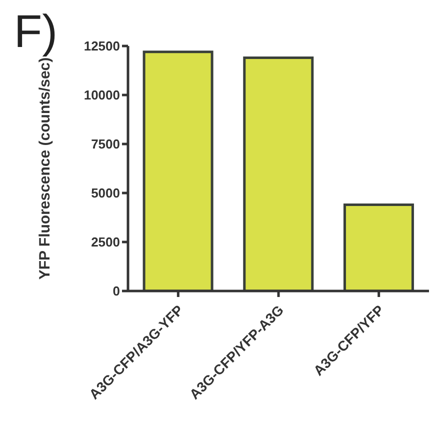 This screenshot has height=431, width=433. Describe the element at coordinates (102, 46) in the screenshot. I see `y-tick-label: 12500` at that location.